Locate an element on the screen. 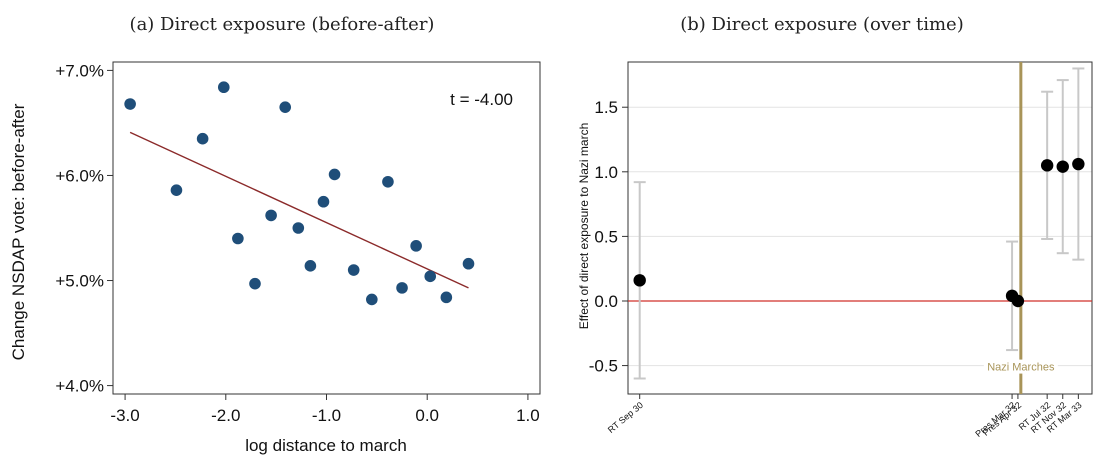  panel-b-event-label-bg is located at coordinates (1020, 366).